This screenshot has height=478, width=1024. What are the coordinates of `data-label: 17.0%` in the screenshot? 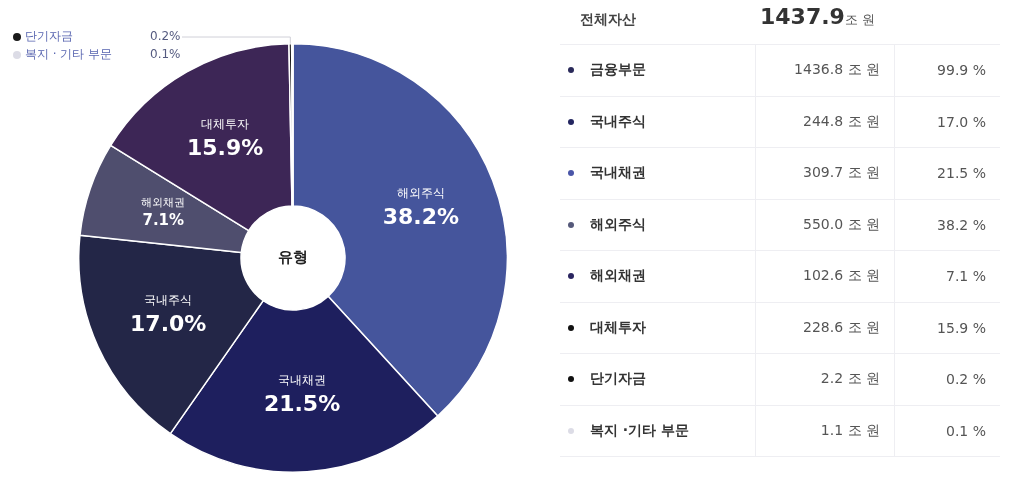 It's located at (168, 323).